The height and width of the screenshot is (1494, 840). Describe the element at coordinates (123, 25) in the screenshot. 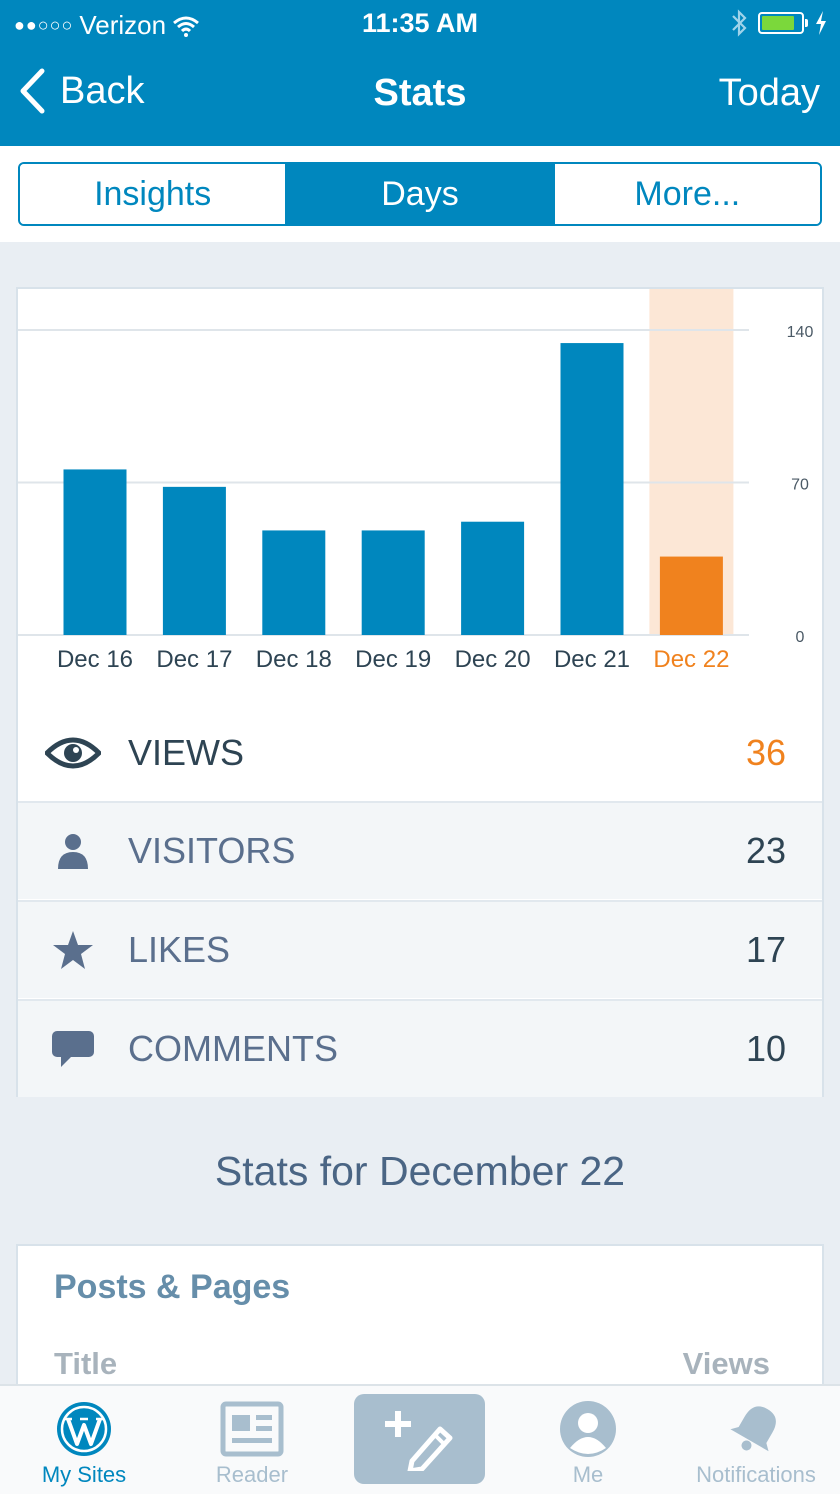

I see `carrier-name: Verizon` at that location.